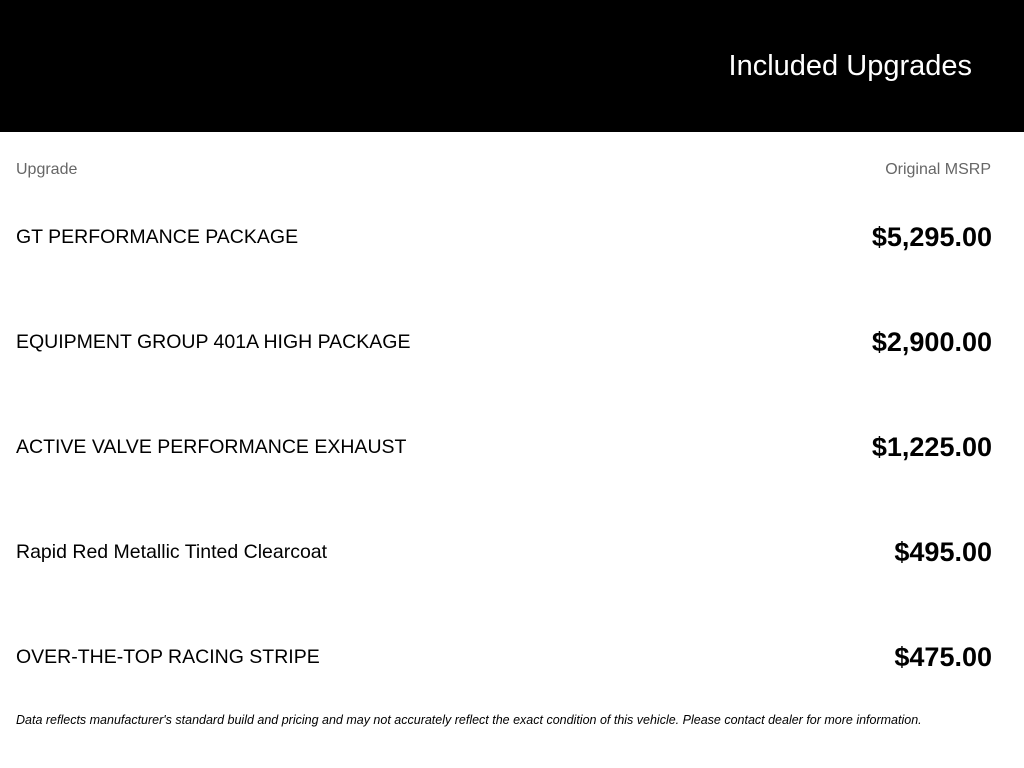 Image resolution: width=1024 pixels, height=768 pixels. I want to click on column-header-msrp: Original MSRP, so click(938, 169).